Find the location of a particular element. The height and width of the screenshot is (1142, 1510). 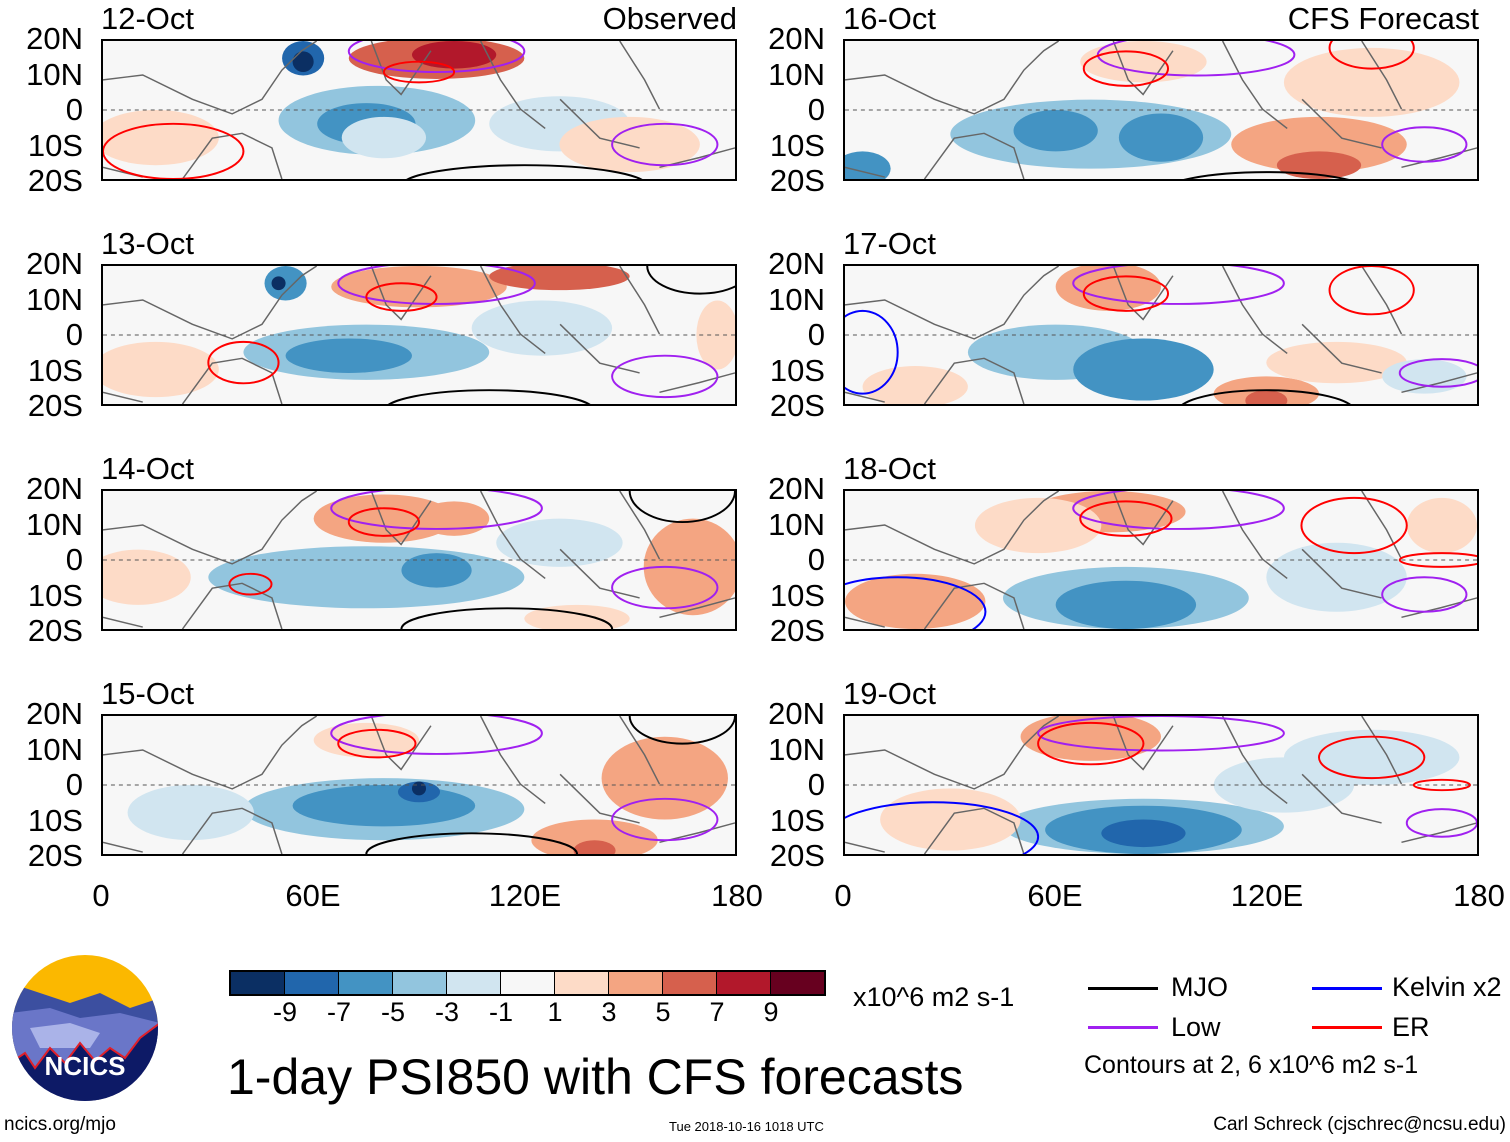

legend-mjo-label: MJO is located at coordinates (1199, 987).